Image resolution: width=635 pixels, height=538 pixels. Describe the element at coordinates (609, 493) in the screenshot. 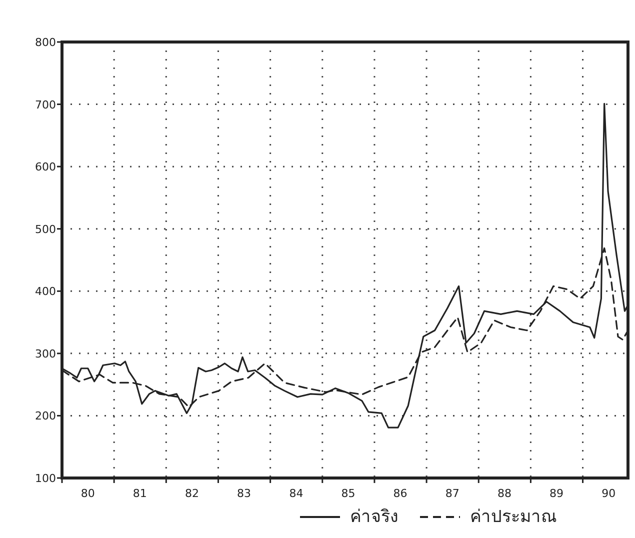

I see `x-tick-label: 90` at that location.